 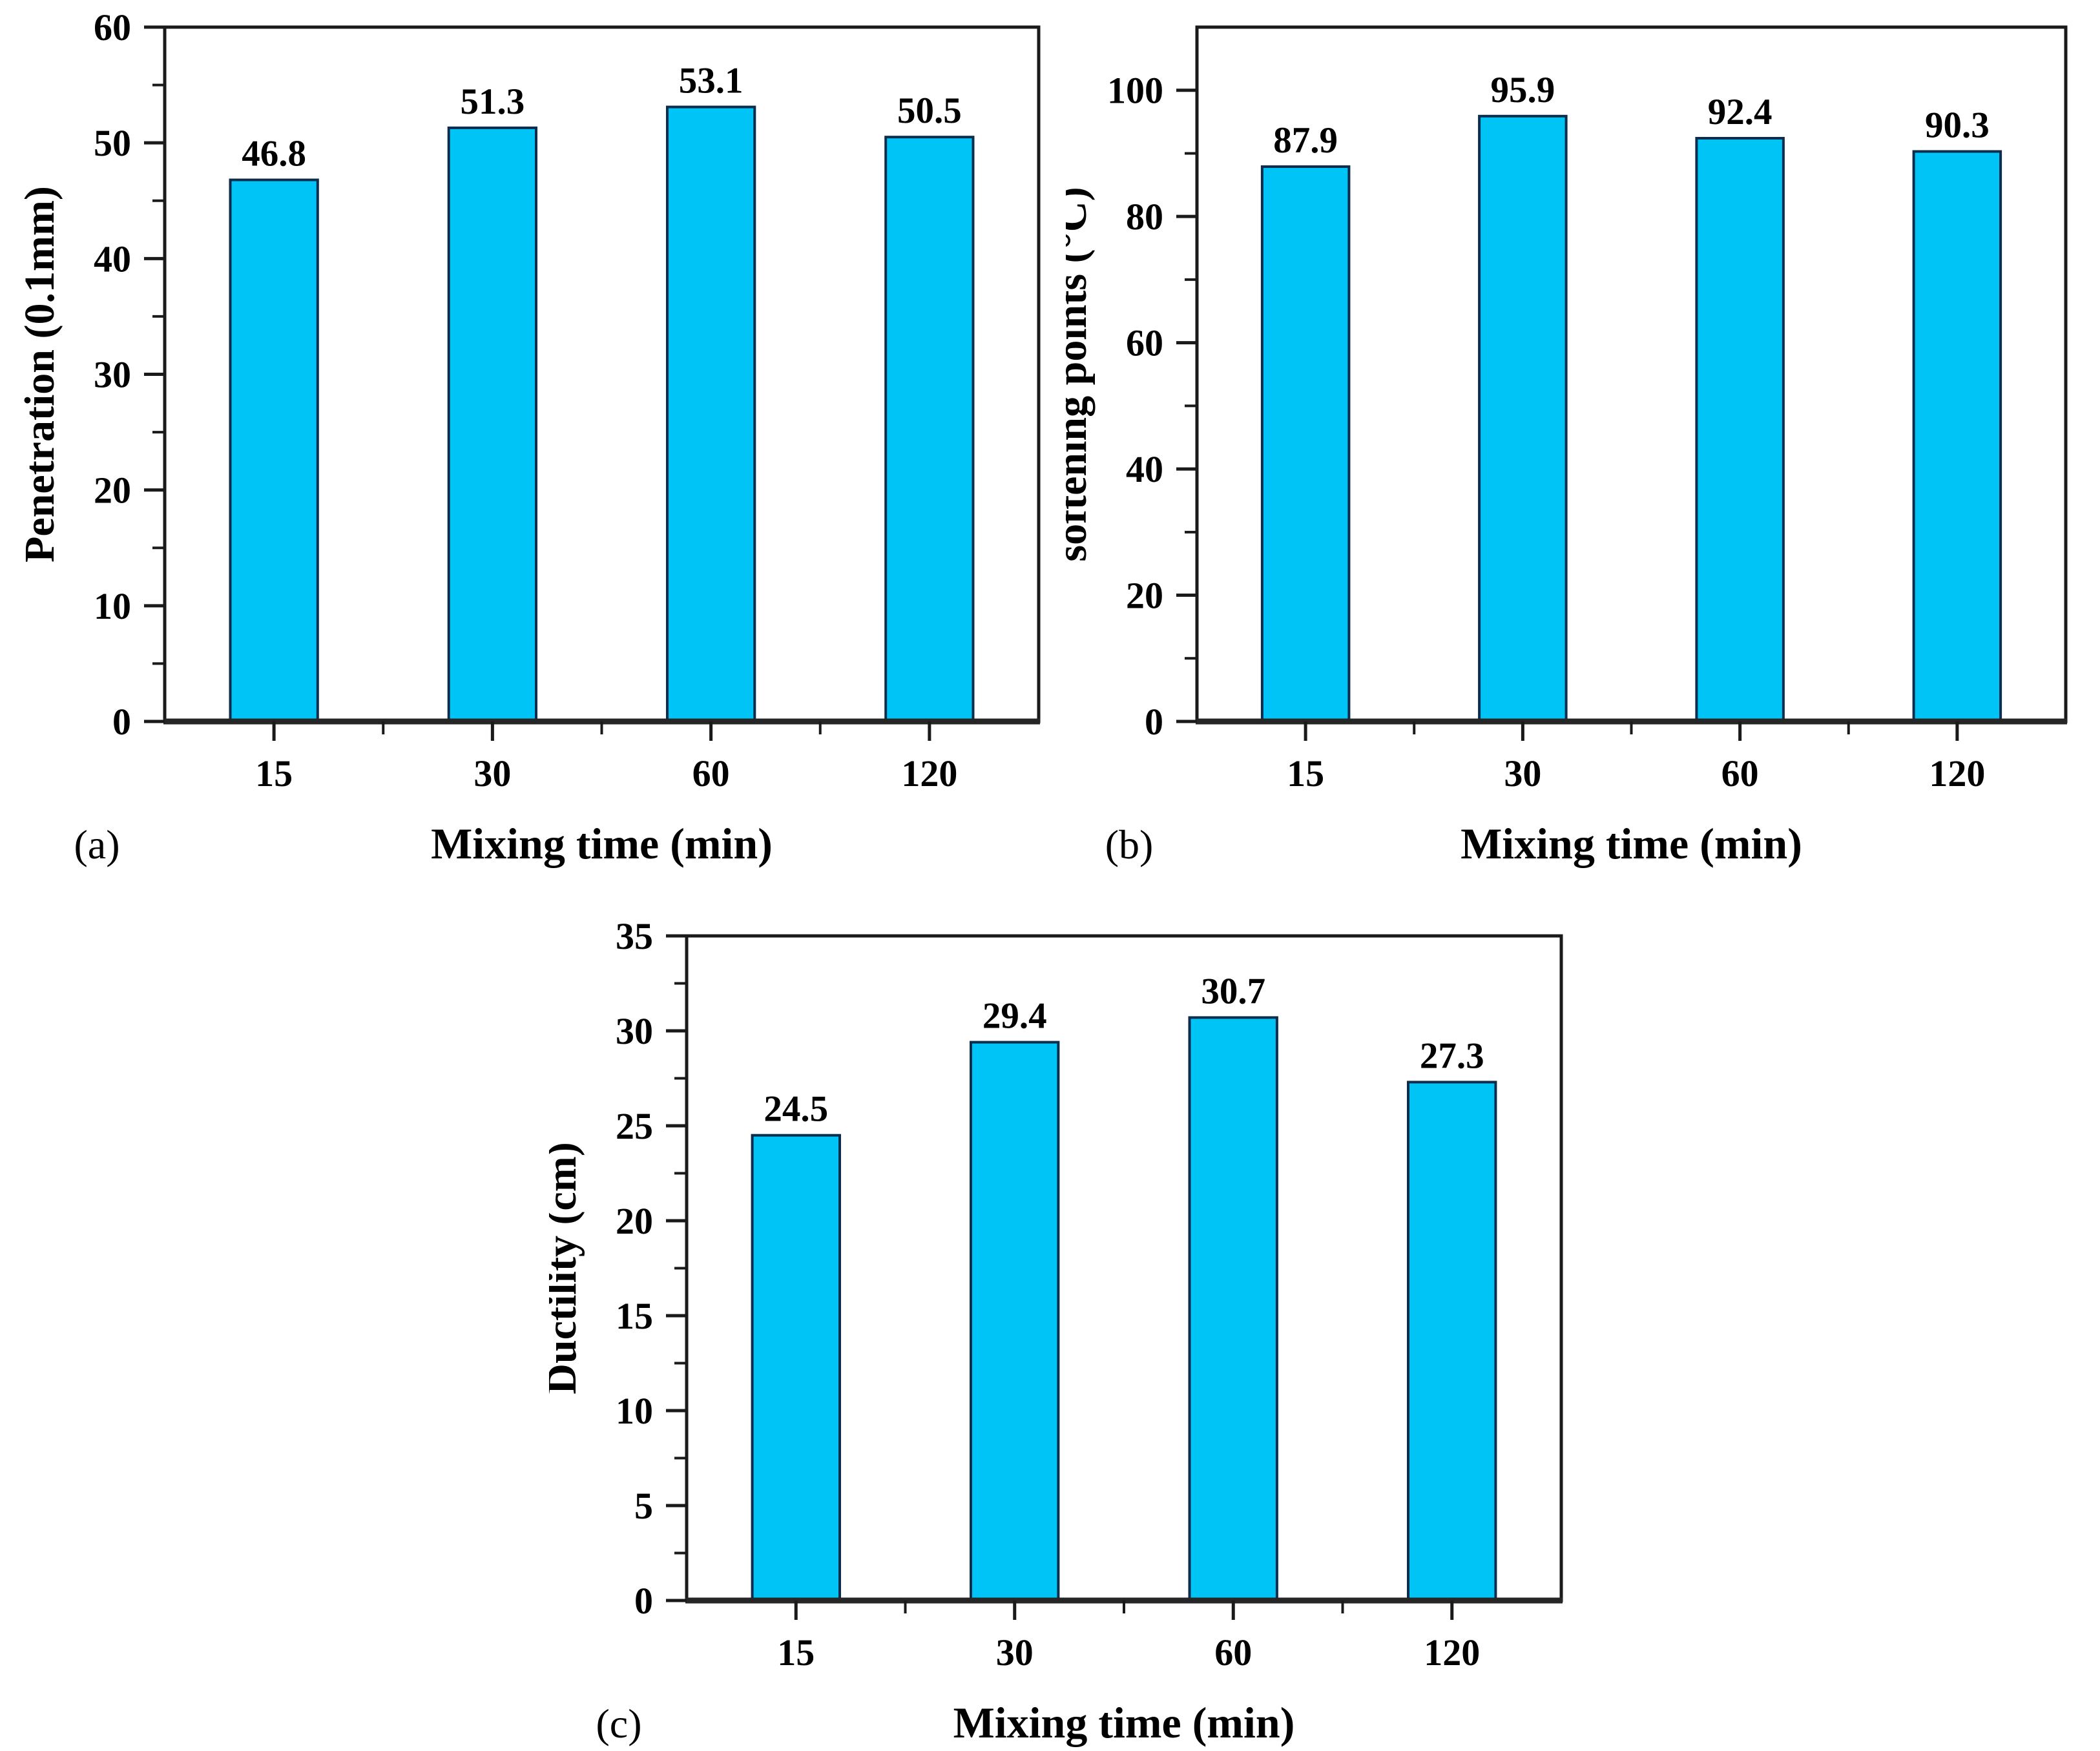 I want to click on y-tick-label: 100, so click(x=1135, y=91).